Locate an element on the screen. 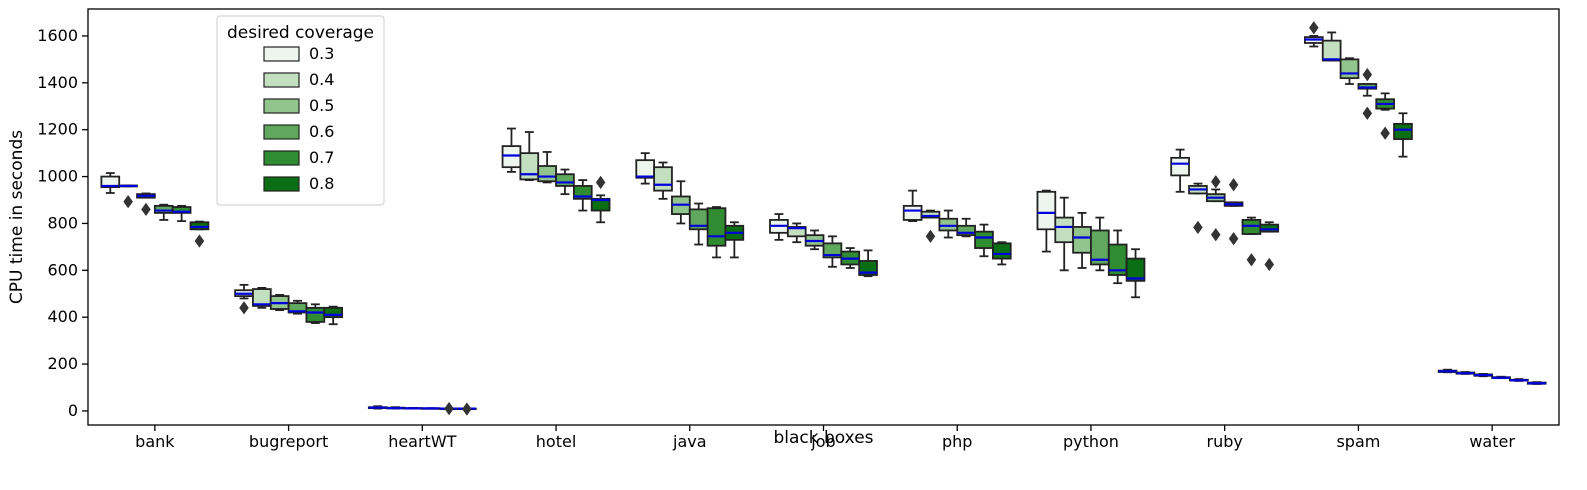 The width and height of the screenshot is (1587, 490). y-axis-title: CPU time in seconds is located at coordinates (17, 217).